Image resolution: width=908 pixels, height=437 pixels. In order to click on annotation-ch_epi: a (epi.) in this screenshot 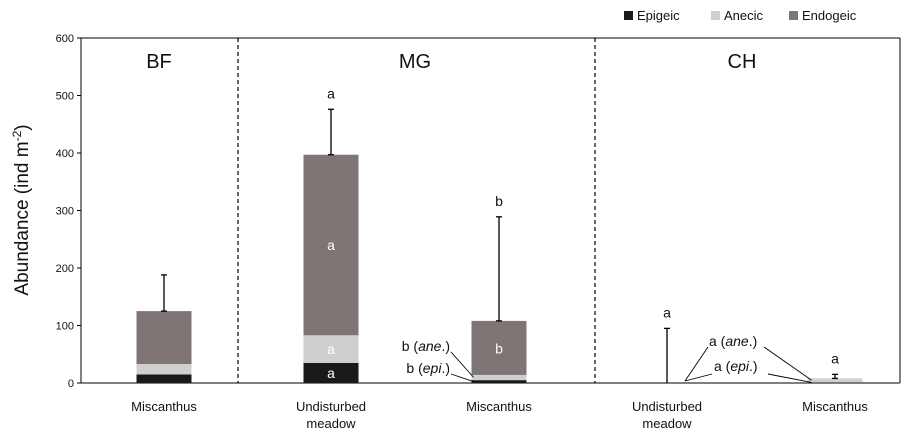, I will do `click(736, 366)`.